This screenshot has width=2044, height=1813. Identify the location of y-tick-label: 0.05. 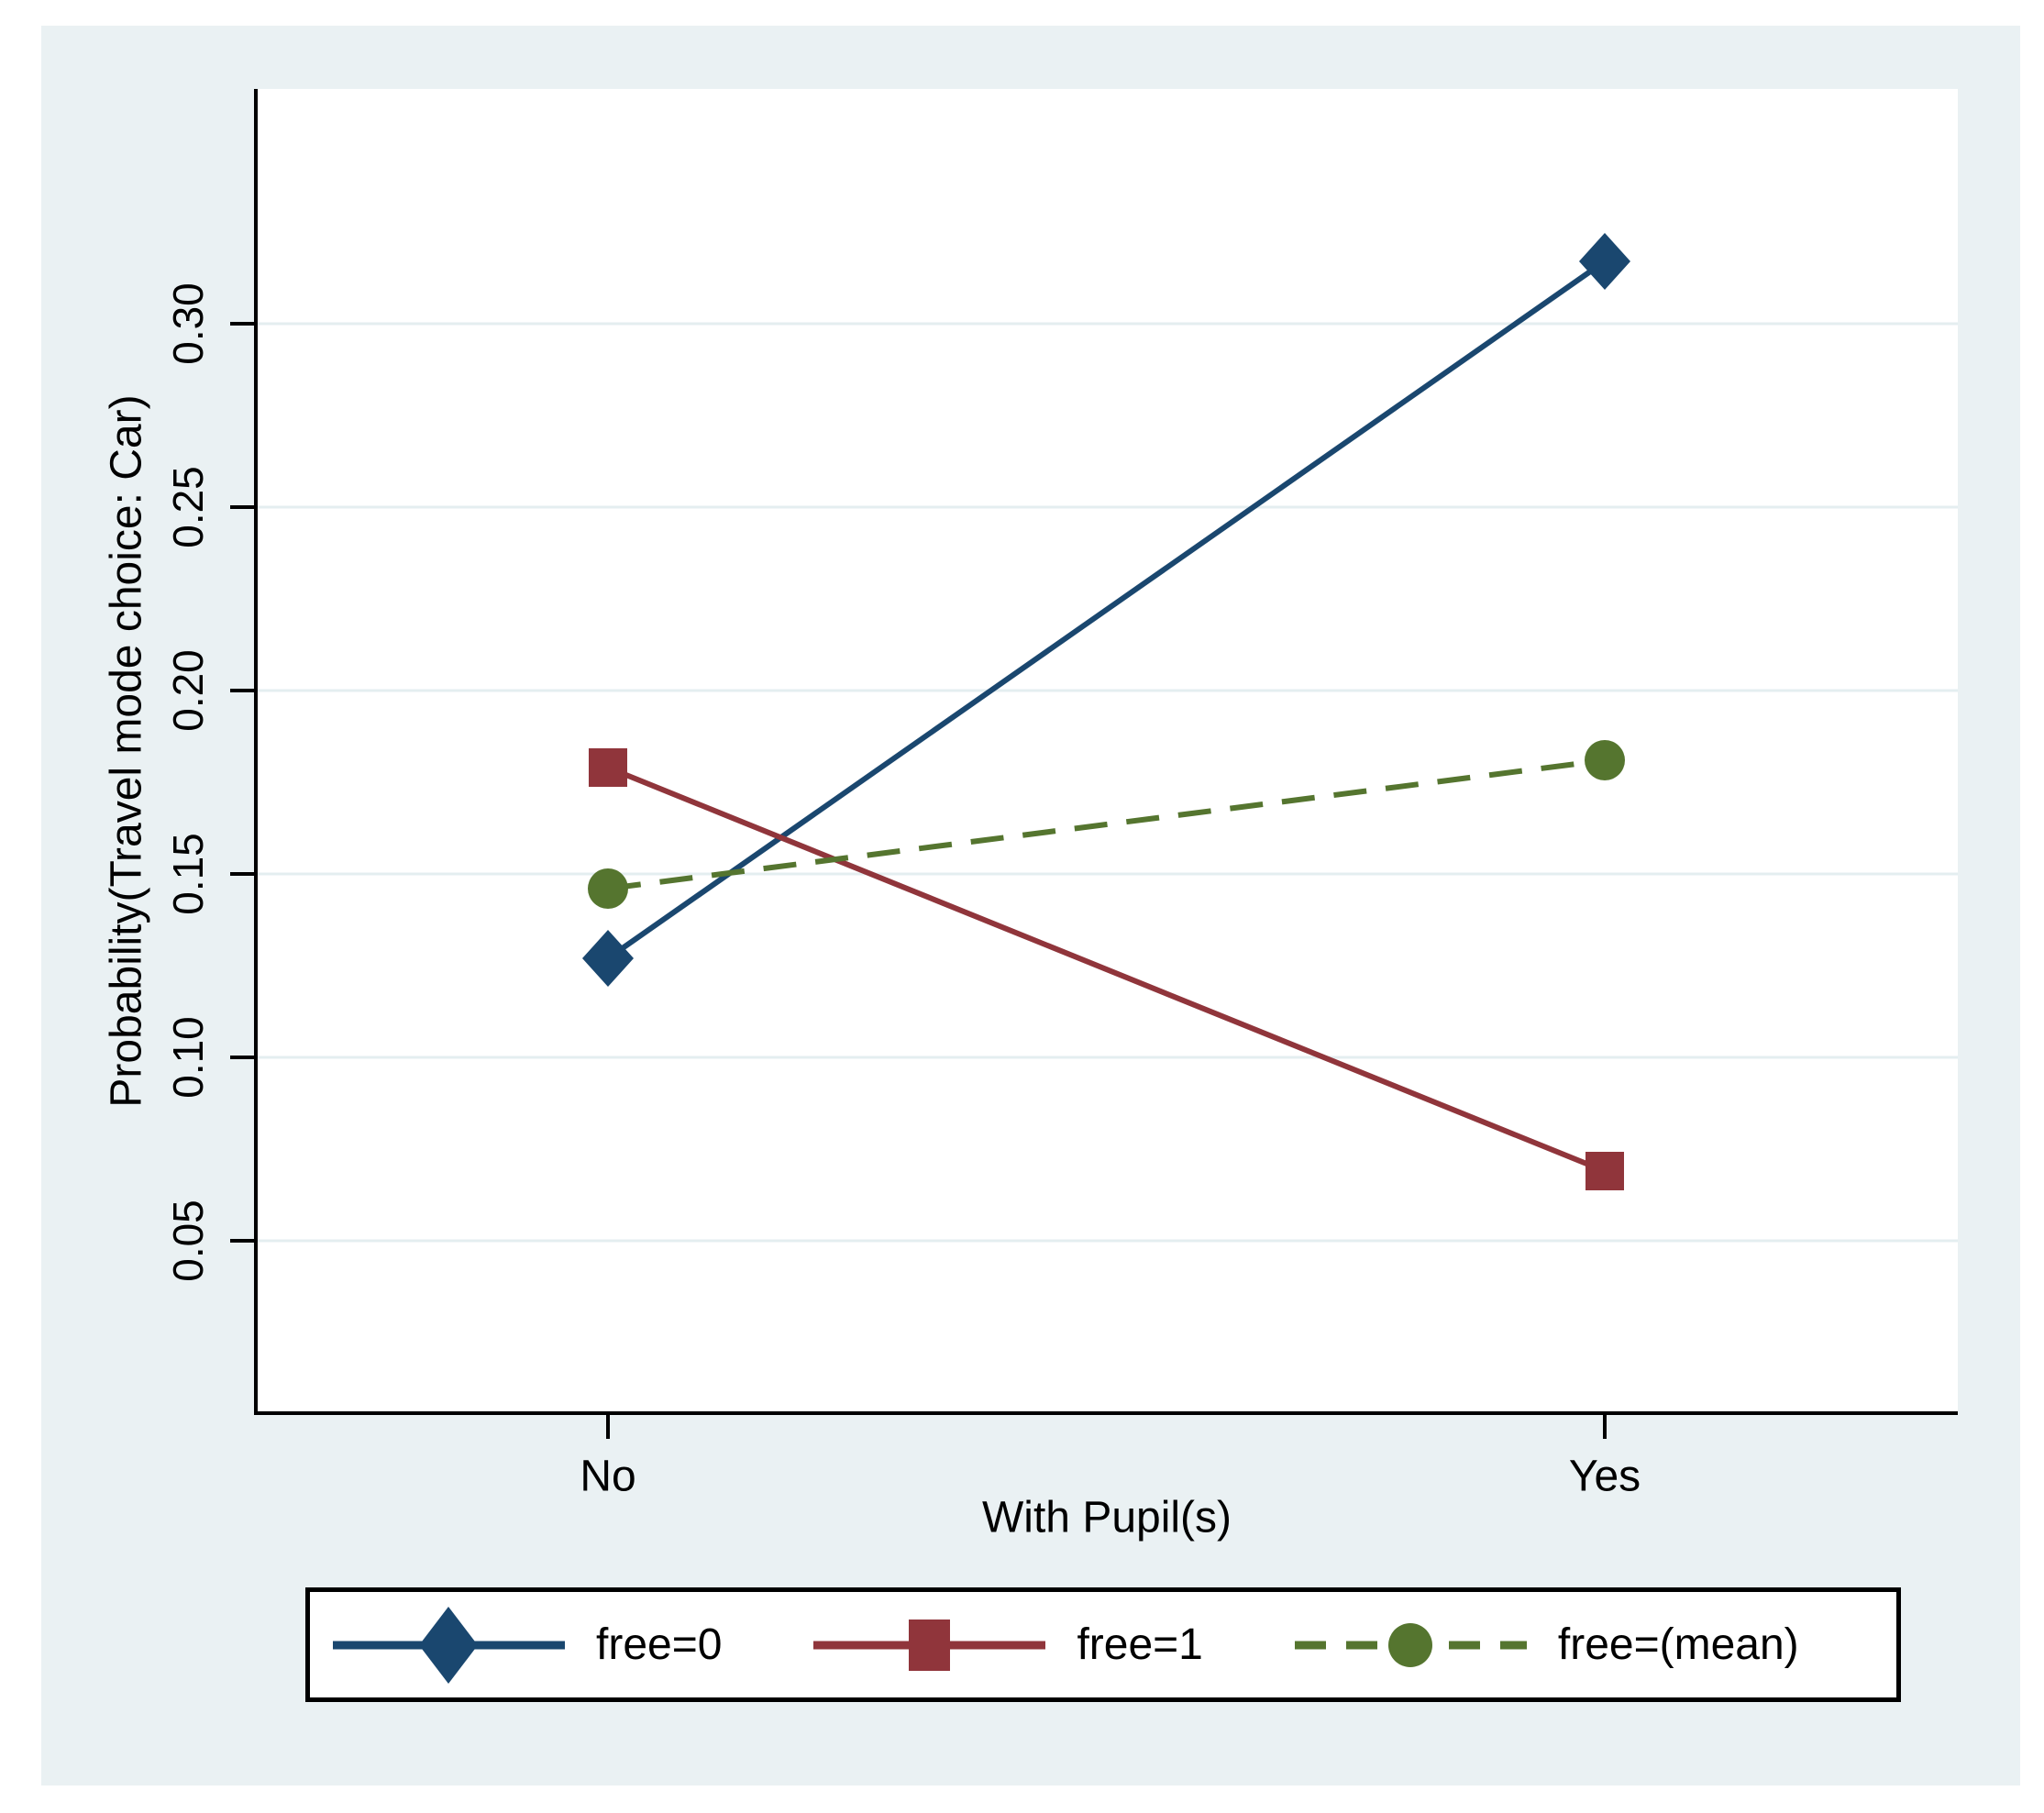
(188, 1240).